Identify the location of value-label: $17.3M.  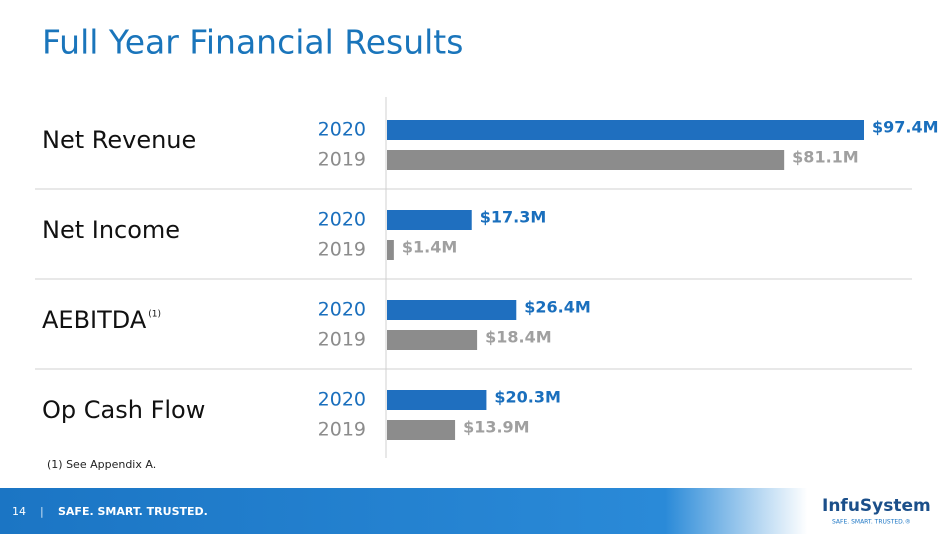
(513, 217).